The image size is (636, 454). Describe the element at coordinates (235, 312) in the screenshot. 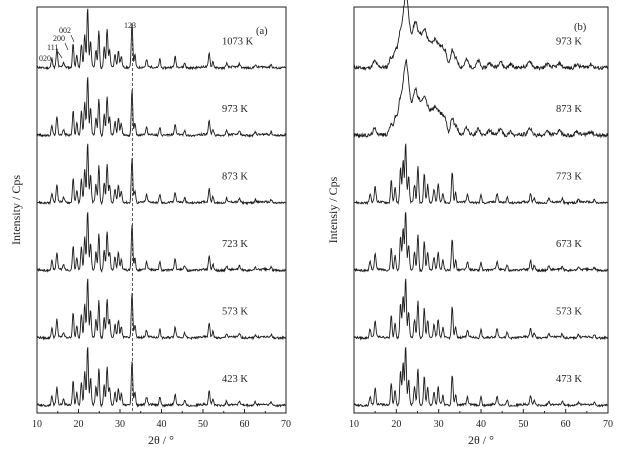

I see `a-series-label-4: 573 K` at that location.